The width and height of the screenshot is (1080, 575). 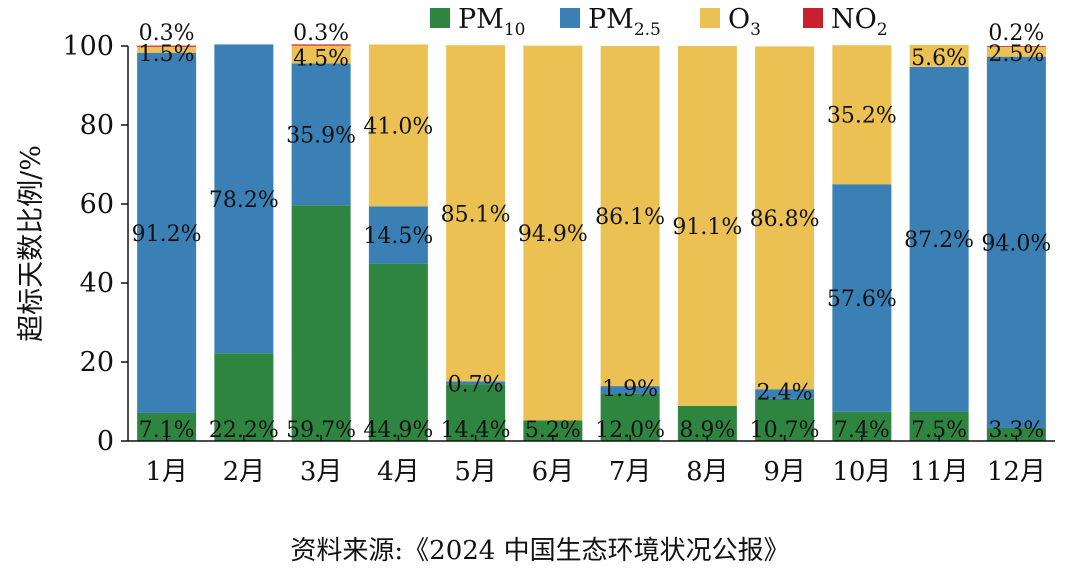 I want to click on y-tick-label: 60, so click(x=97, y=204).